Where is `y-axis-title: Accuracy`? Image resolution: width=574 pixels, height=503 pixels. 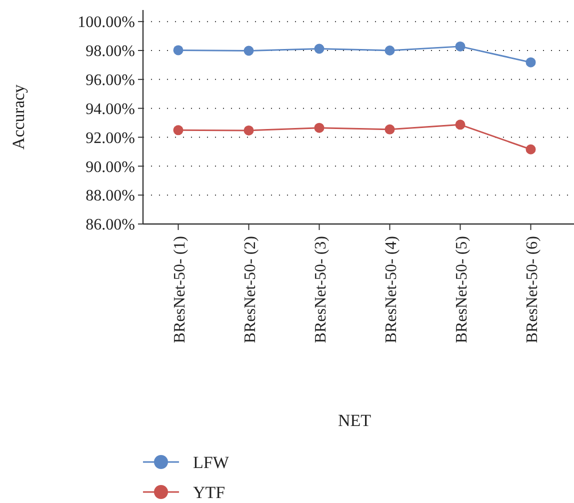
y-axis-title: Accuracy is located at coordinates (18, 117).